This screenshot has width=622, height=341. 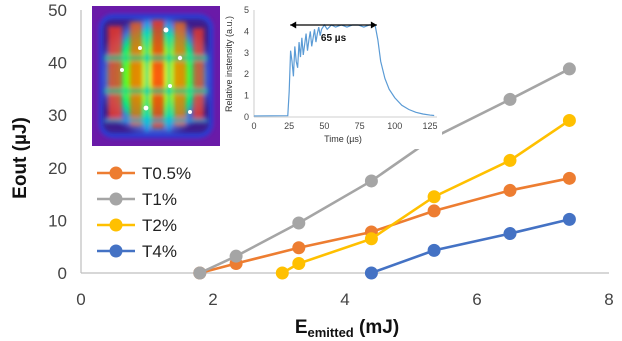 I want to click on beam-profile-image, so click(x=156, y=76).